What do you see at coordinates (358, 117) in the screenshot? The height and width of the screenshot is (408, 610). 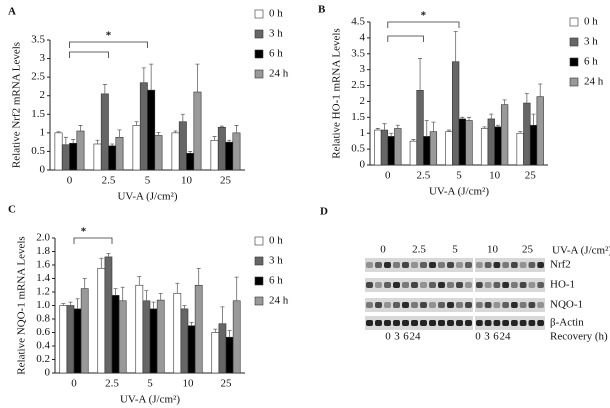 I see `y-tick-label: 1.5` at bounding box center [358, 117].